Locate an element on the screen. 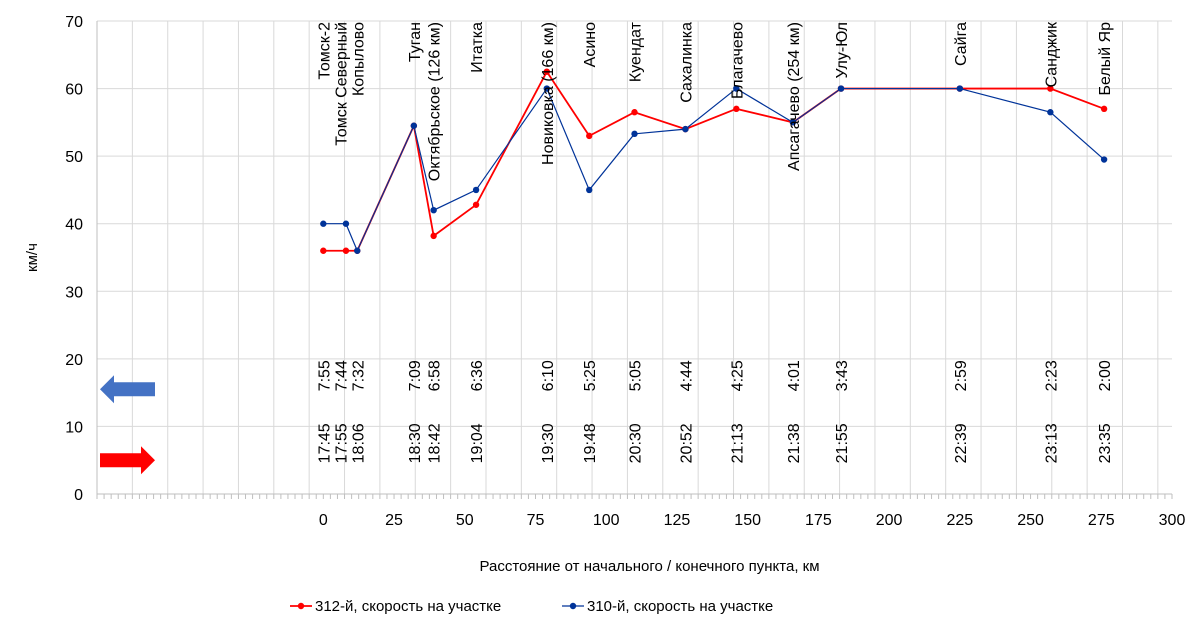 Image resolution: width=1200 pixels, height=641 pixels. station-label: Новиковка (166 км) is located at coordinates (548, 93).